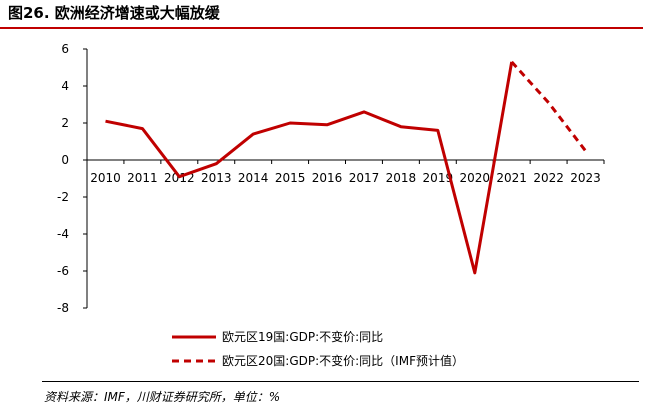 This screenshot has width=659, height=413. Describe the element at coordinates (63, 234) in the screenshot. I see `y-tick-label: -4` at that location.